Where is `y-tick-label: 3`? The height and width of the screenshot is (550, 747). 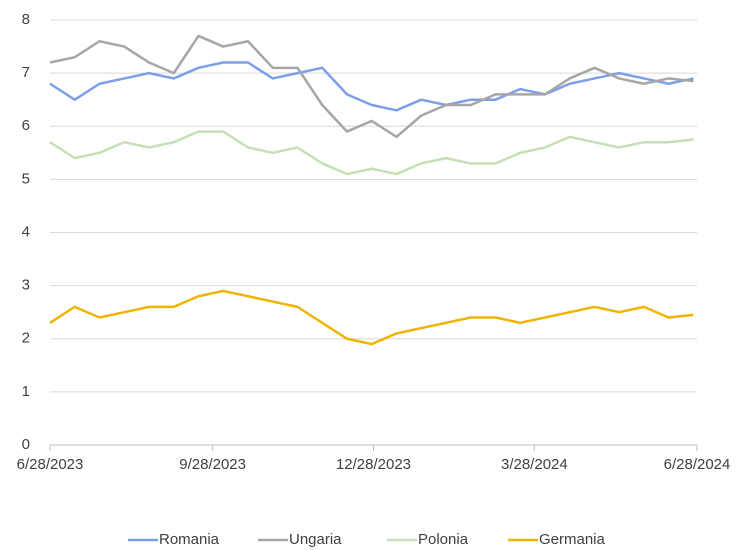
y-tick-label: 3 is located at coordinates (26, 285).